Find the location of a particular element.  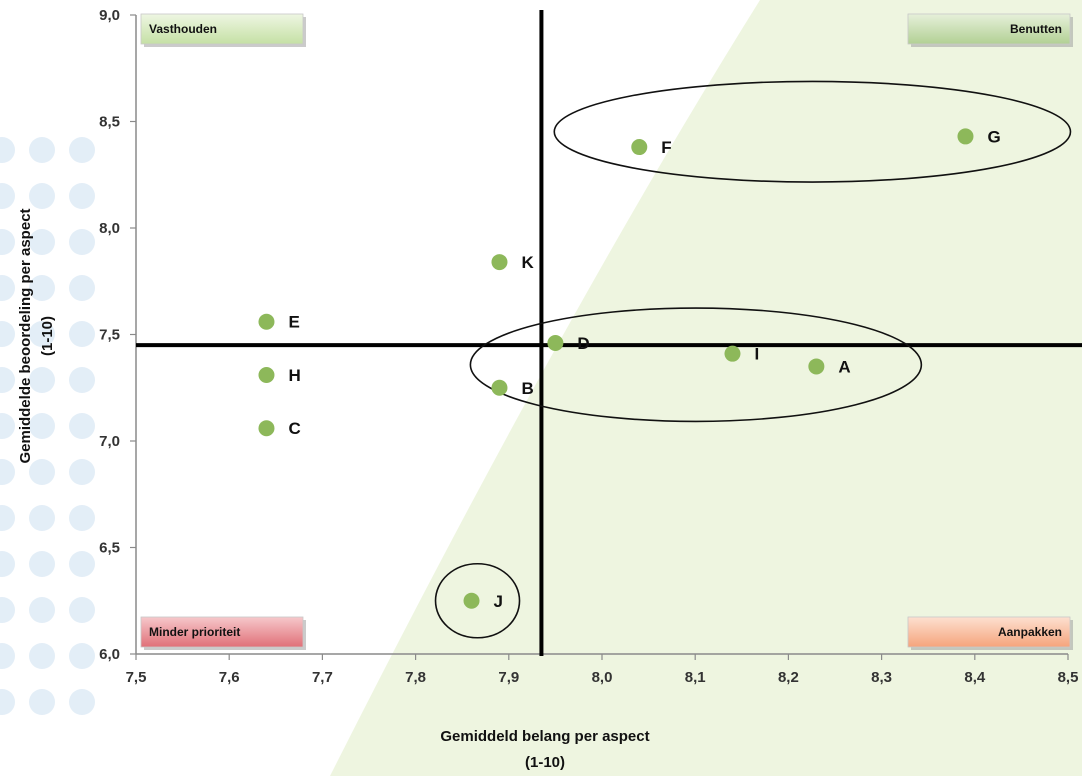

x-tick-label: 7,7 is located at coordinates (322, 677).